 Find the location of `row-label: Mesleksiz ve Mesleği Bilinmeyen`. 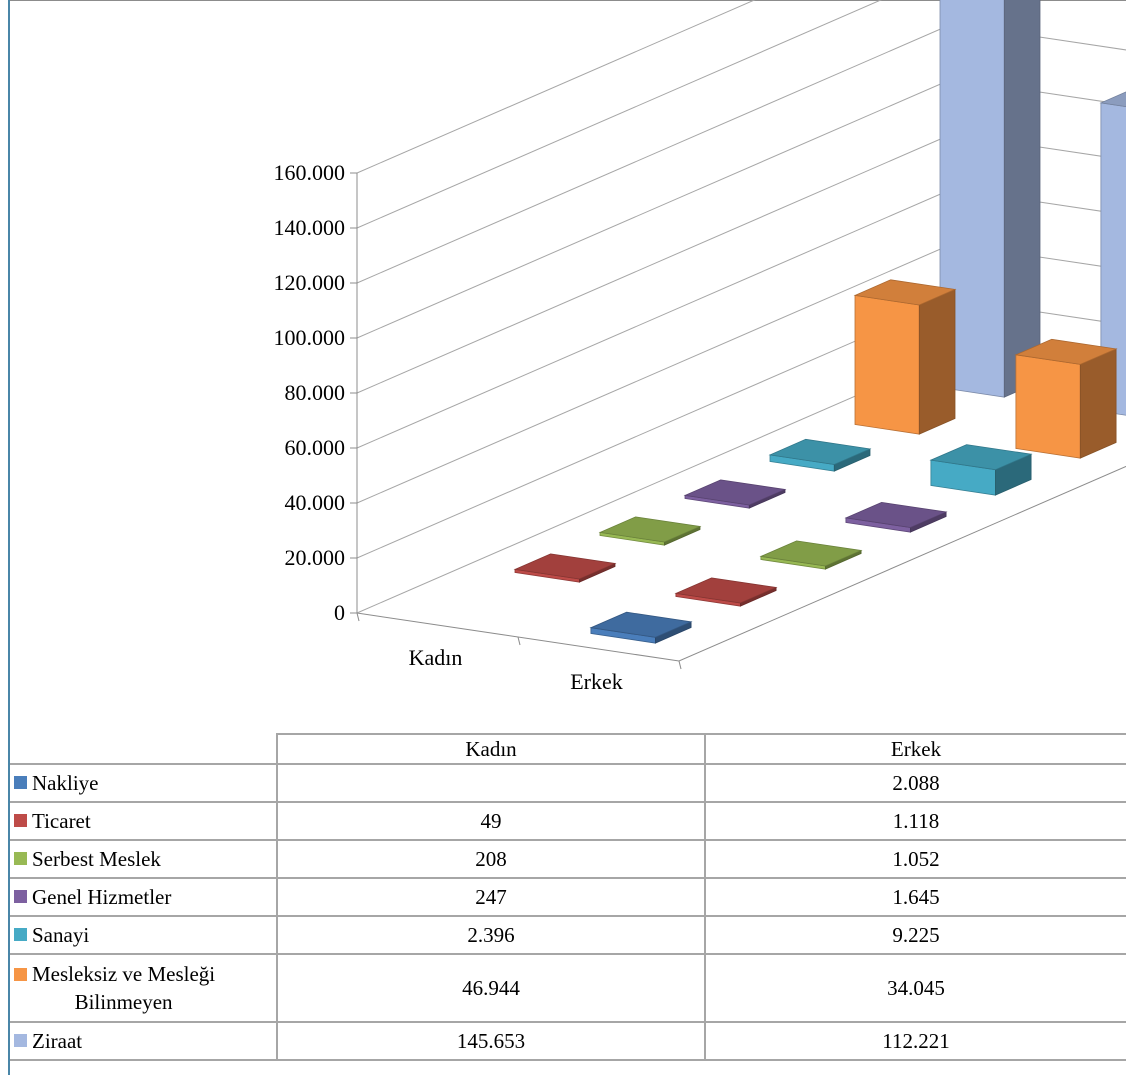

row-label: Mesleksiz ve Mesleği Bilinmeyen is located at coordinates (144, 988).